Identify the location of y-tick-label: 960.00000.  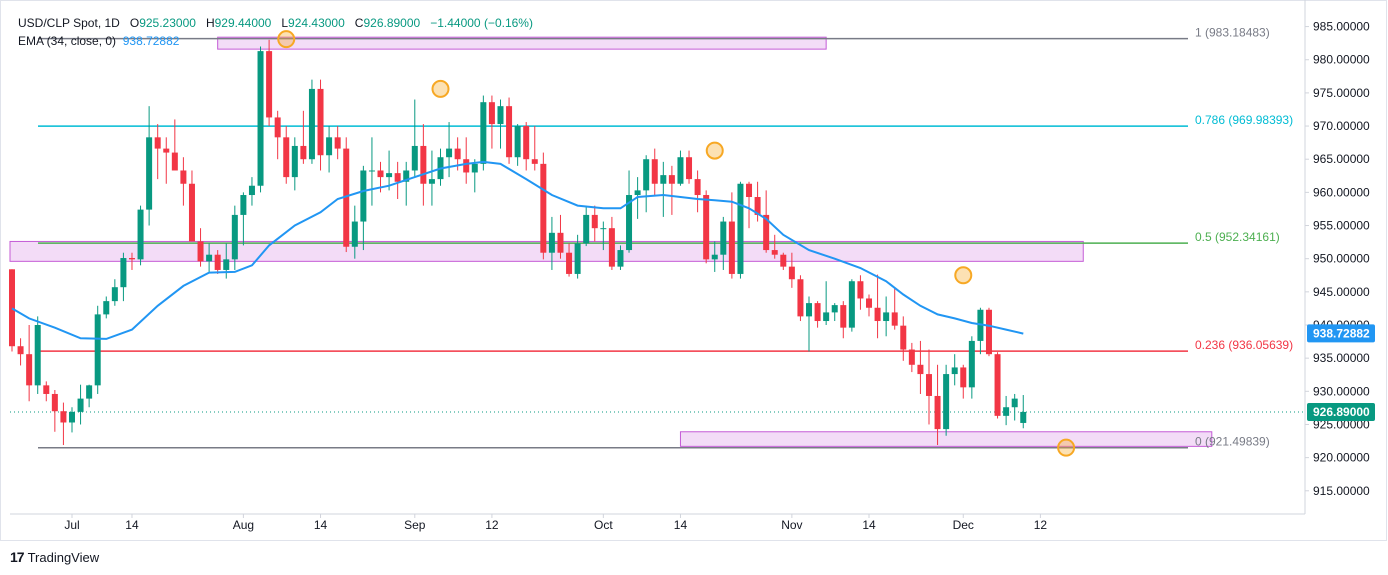
(1341, 192).